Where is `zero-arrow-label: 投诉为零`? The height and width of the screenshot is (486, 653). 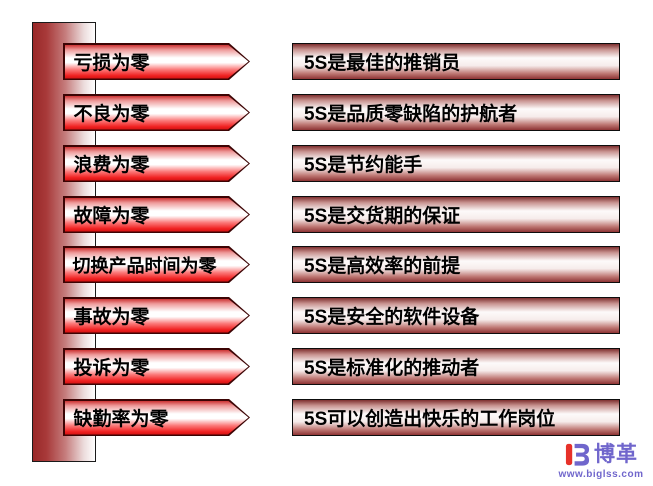 zero-arrow-label: 投诉为零 is located at coordinates (111, 368).